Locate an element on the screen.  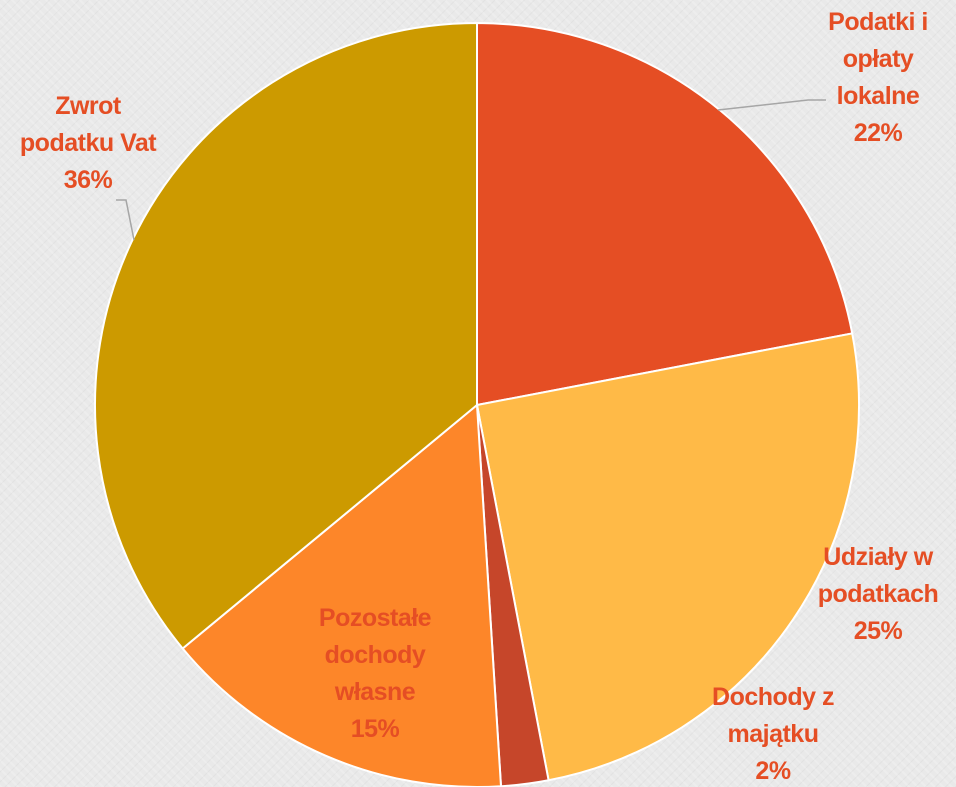
slice-label-4: Zwrot podatku Vat 36% is located at coordinates (88, 143).